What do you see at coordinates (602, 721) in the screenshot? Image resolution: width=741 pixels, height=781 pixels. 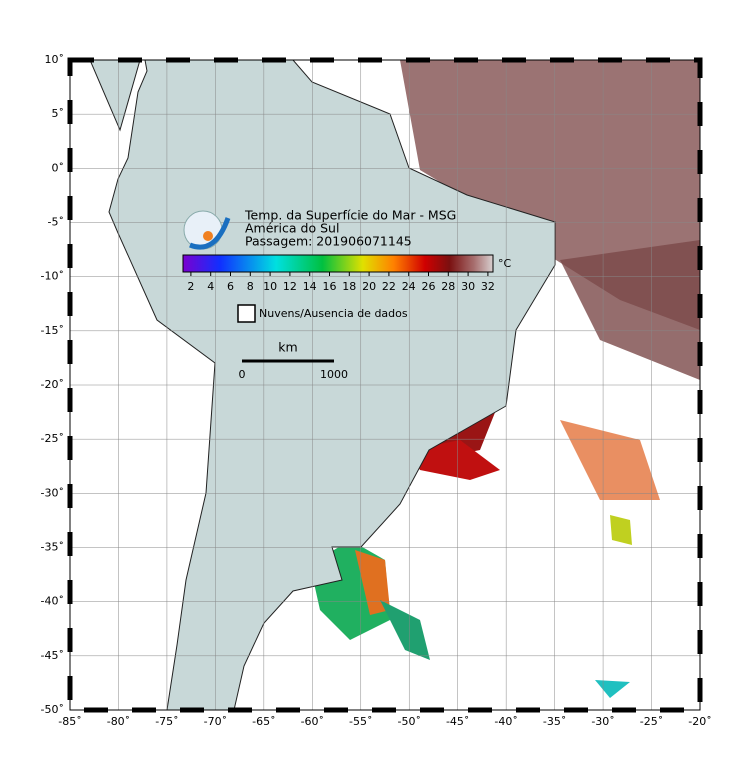 I see `lon-label: -30˚` at bounding box center [602, 721].